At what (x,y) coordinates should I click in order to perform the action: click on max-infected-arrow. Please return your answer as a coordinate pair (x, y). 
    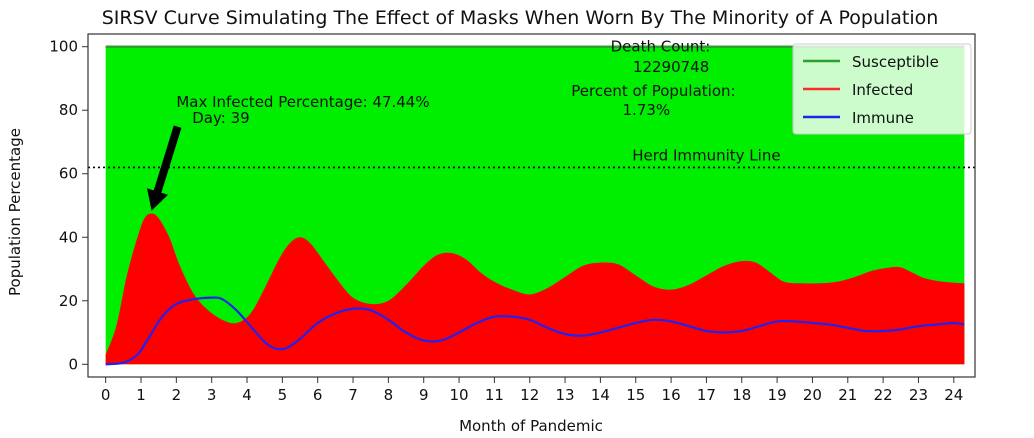
    Looking at the image, I should click on (164, 168).